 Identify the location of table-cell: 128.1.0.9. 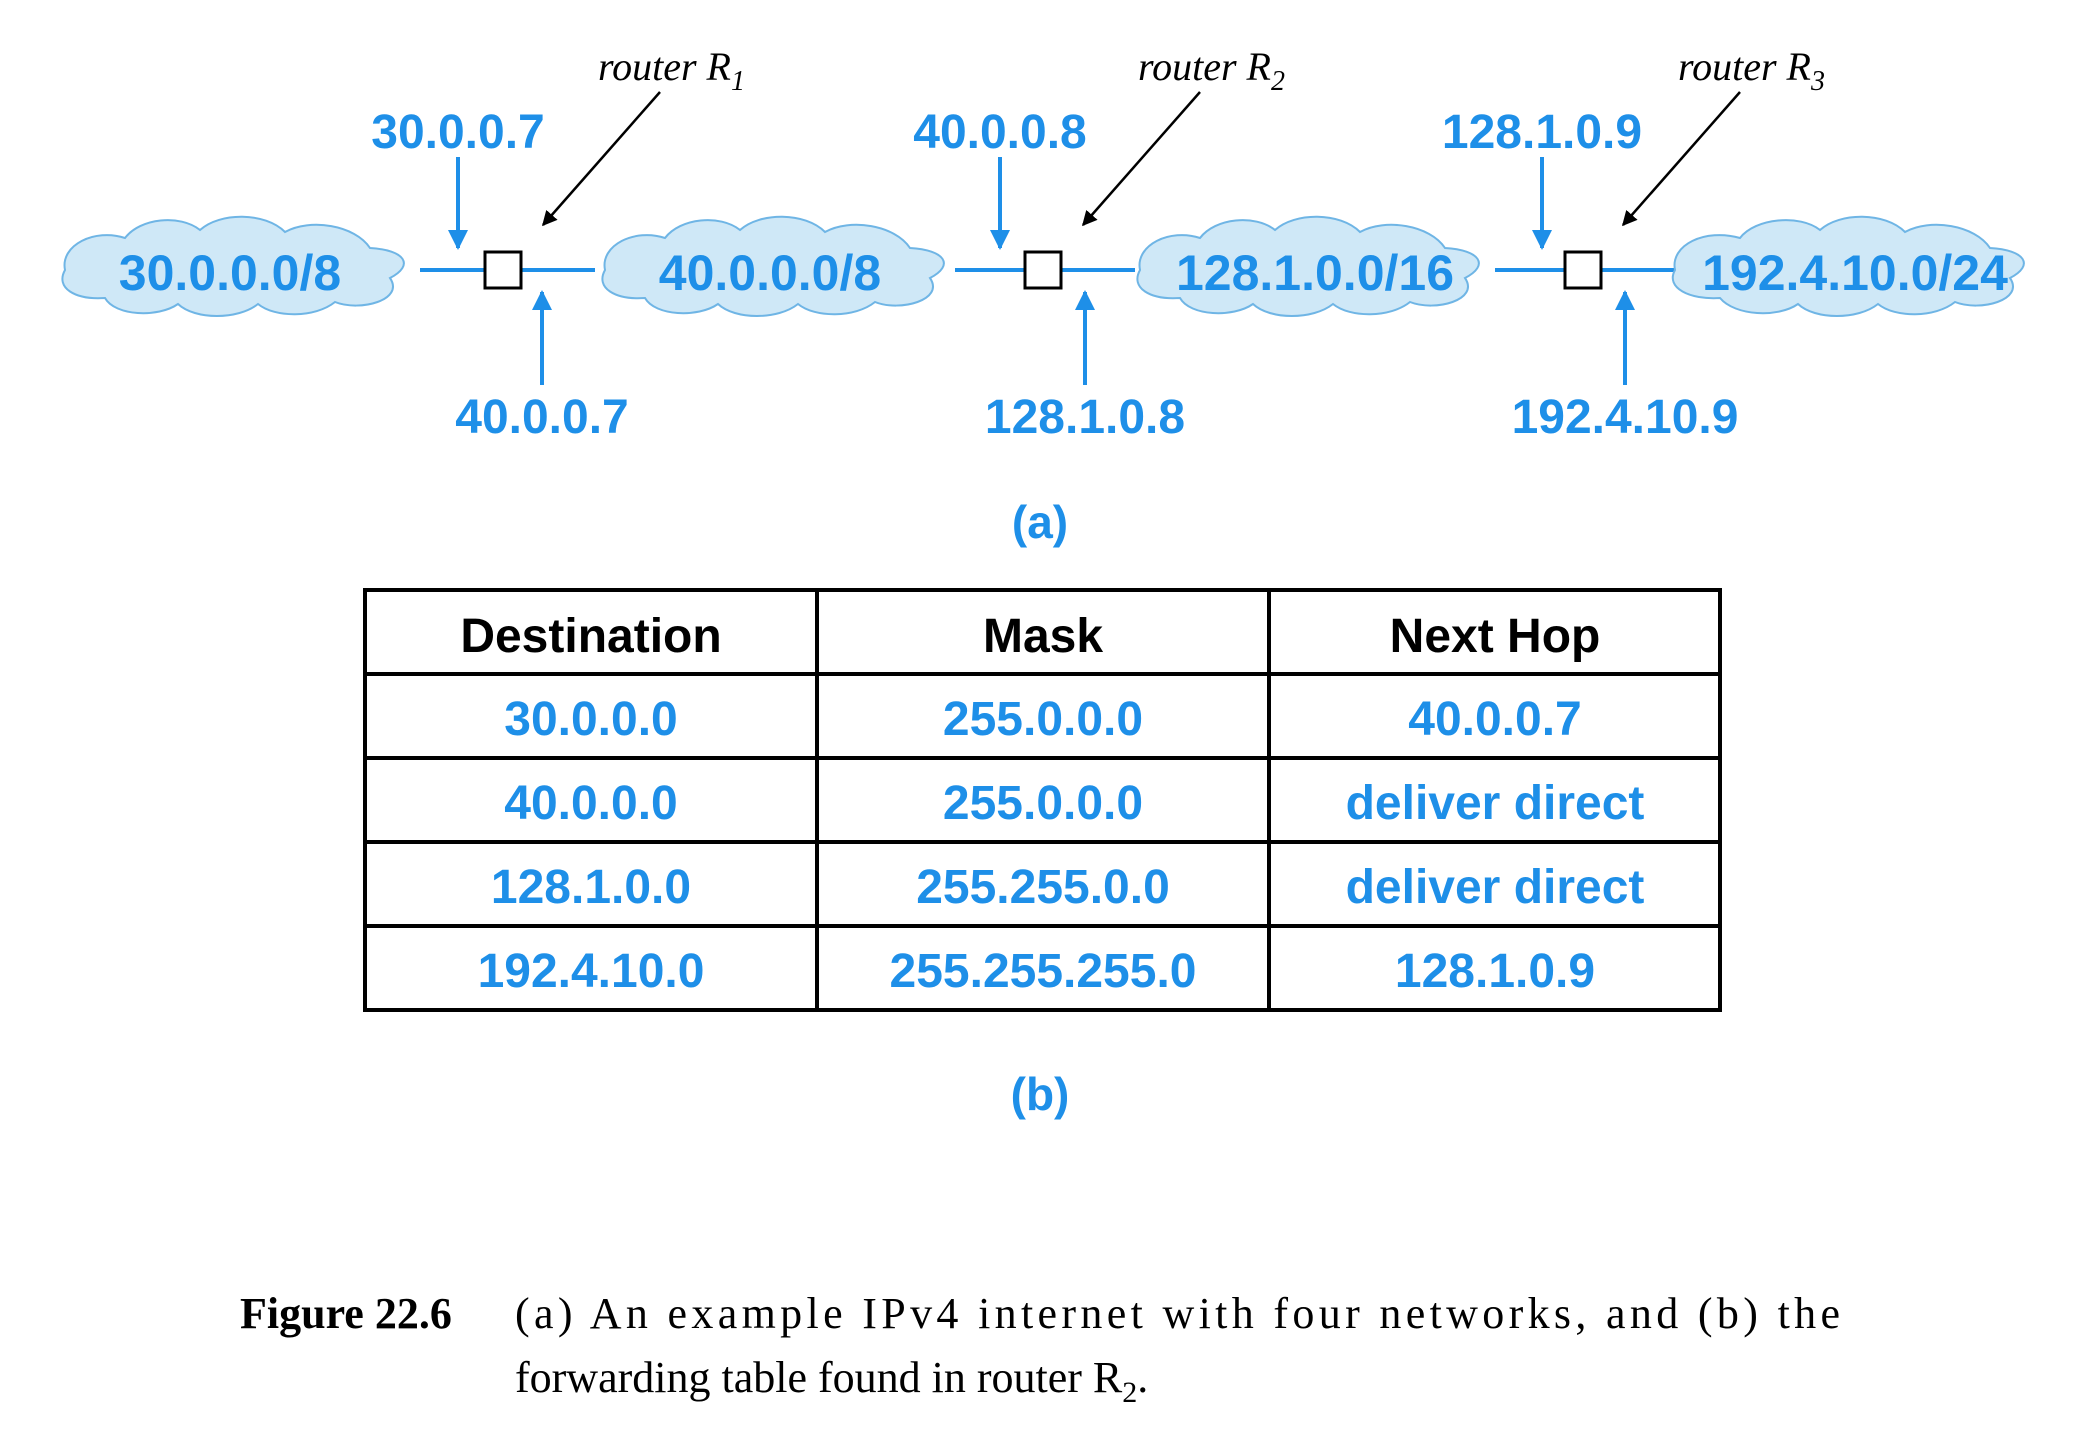
(1495, 971).